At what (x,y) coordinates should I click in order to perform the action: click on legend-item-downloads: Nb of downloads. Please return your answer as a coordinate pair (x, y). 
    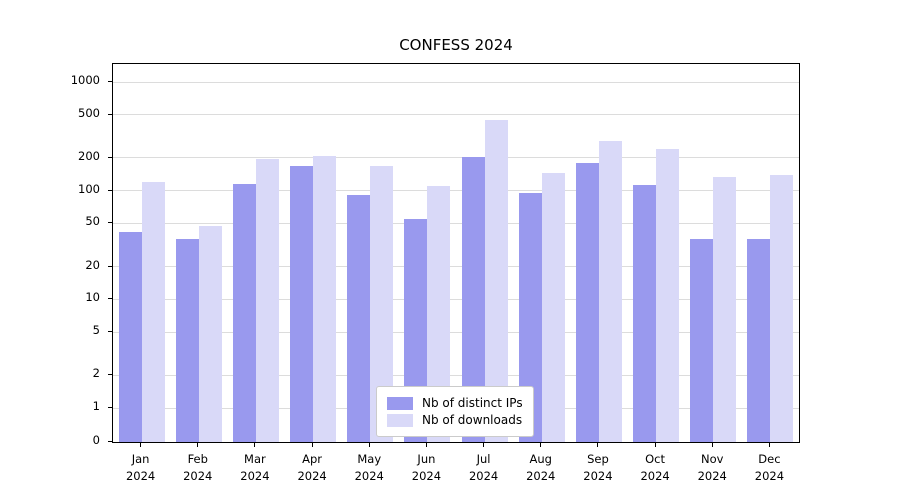
    Looking at the image, I should click on (455, 420).